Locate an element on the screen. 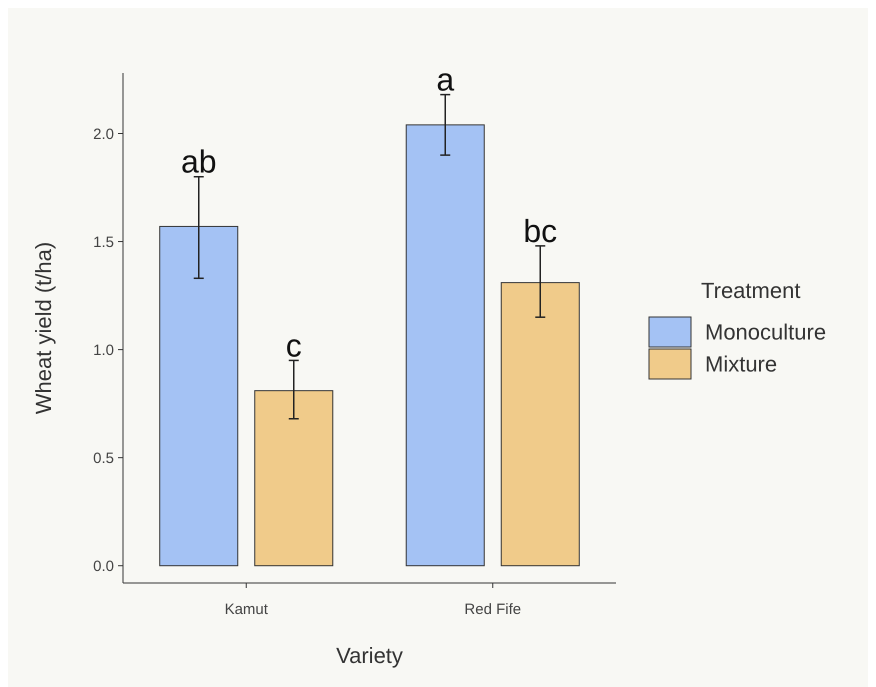 This screenshot has width=876, height=687. x-axis-title: Variety is located at coordinates (369, 655).